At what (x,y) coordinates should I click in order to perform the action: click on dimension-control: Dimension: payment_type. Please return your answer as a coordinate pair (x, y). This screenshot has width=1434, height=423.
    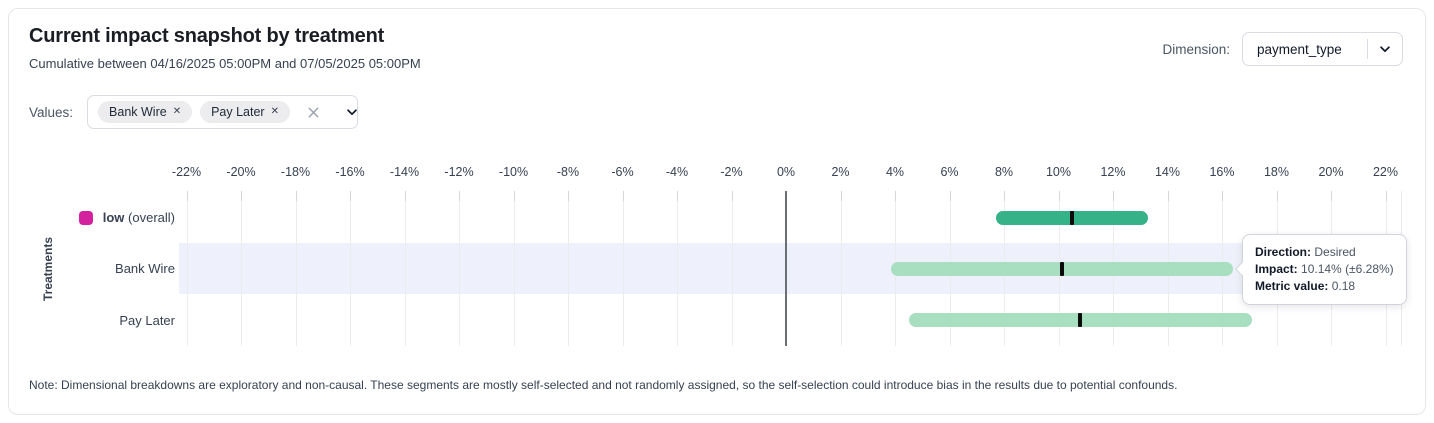
    Looking at the image, I should click on (1282, 49).